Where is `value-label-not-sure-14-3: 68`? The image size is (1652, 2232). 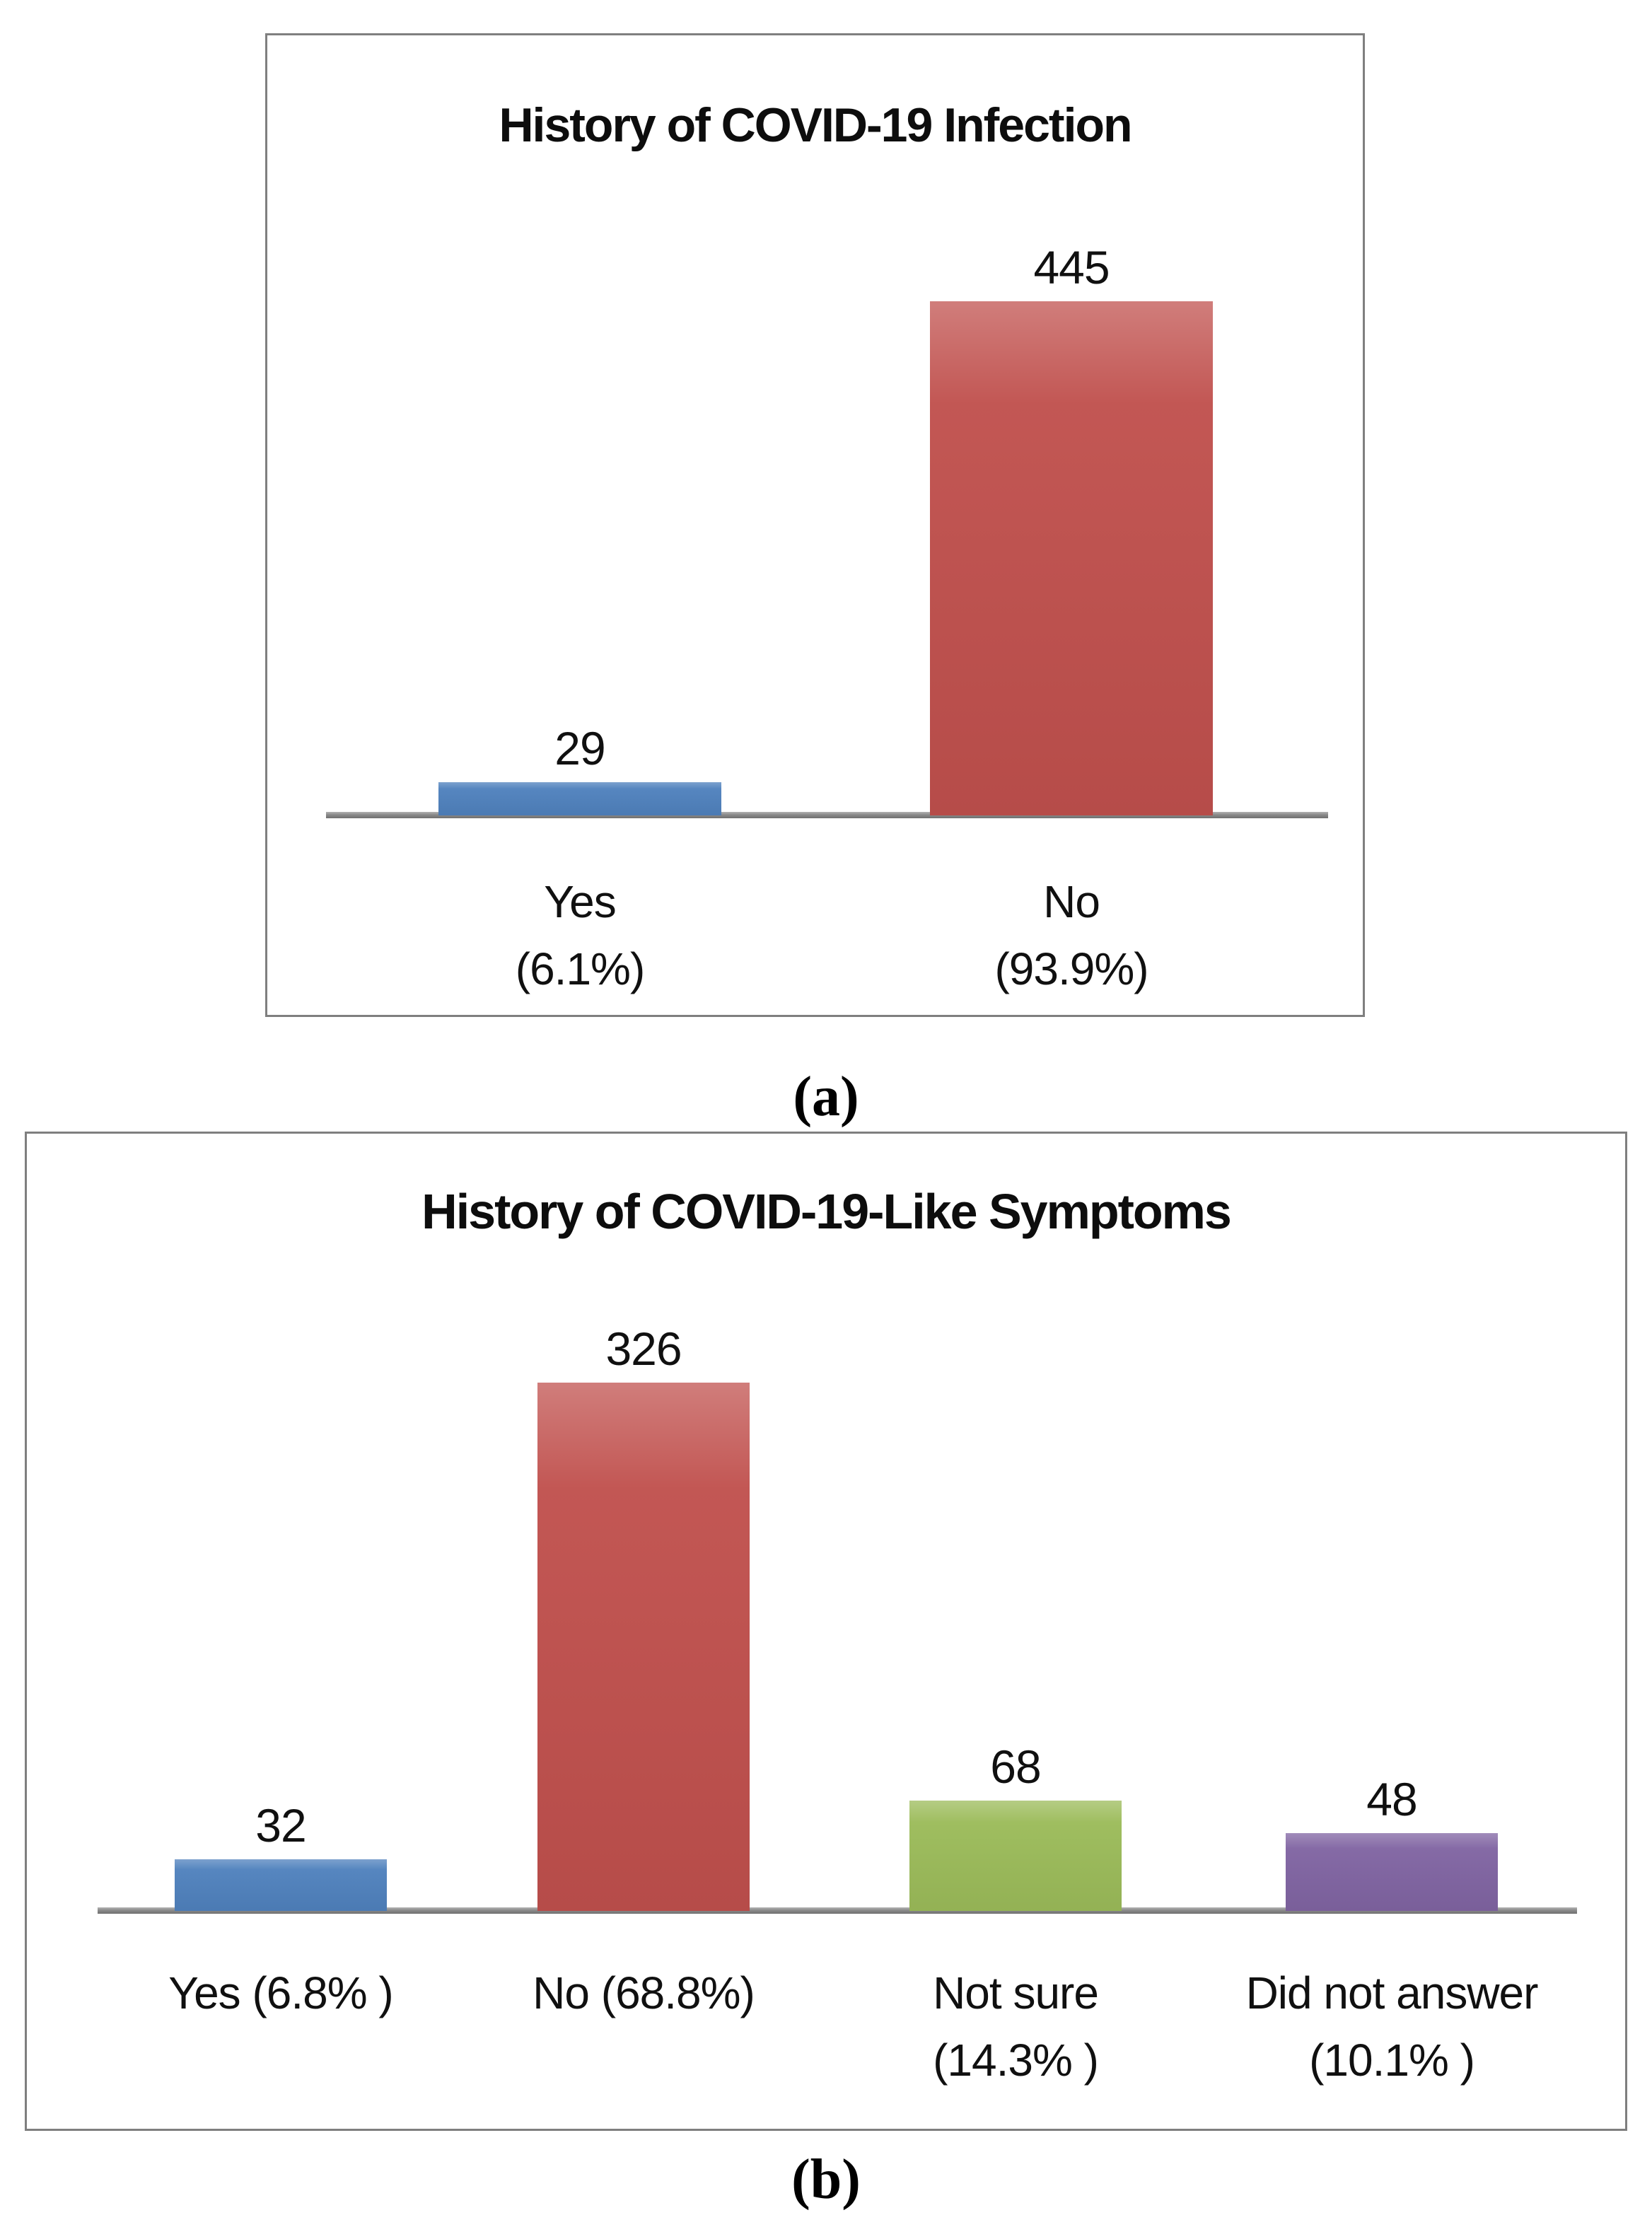 value-label-not-sure-14-3: 68 is located at coordinates (1016, 1766).